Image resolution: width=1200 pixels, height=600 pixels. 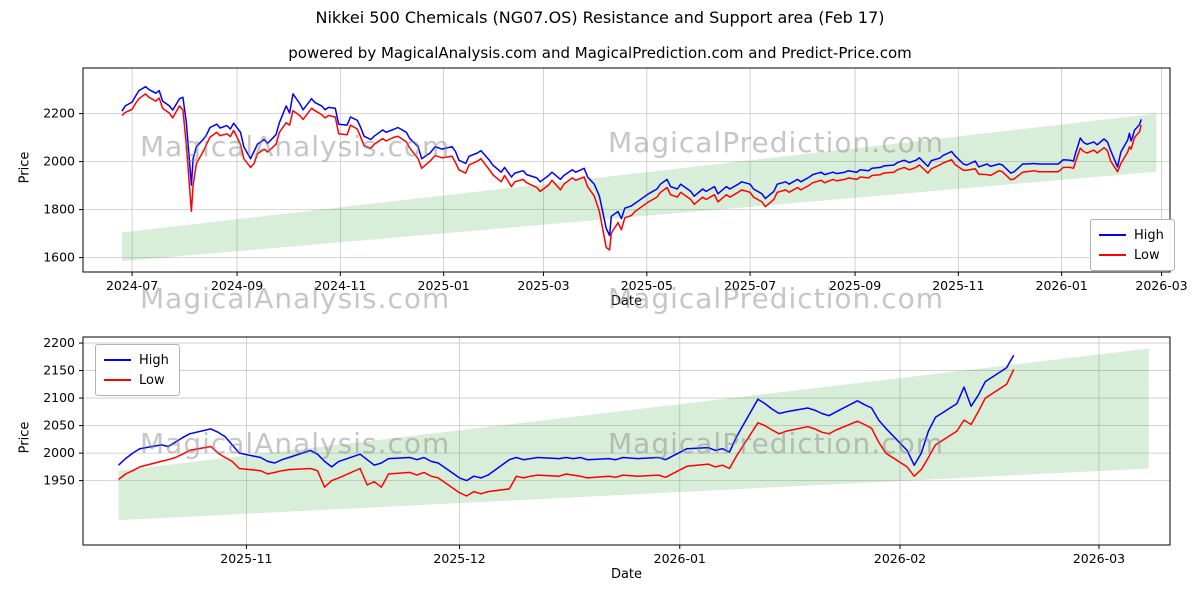 I want to click on svg-text: 2100, so click(x=59, y=397).